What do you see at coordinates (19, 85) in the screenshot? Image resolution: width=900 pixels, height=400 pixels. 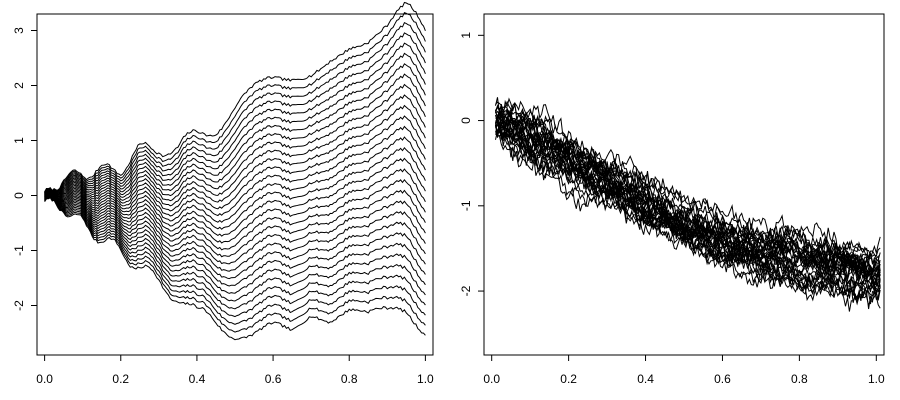 I see `y-tick-label: 2` at bounding box center [19, 85].